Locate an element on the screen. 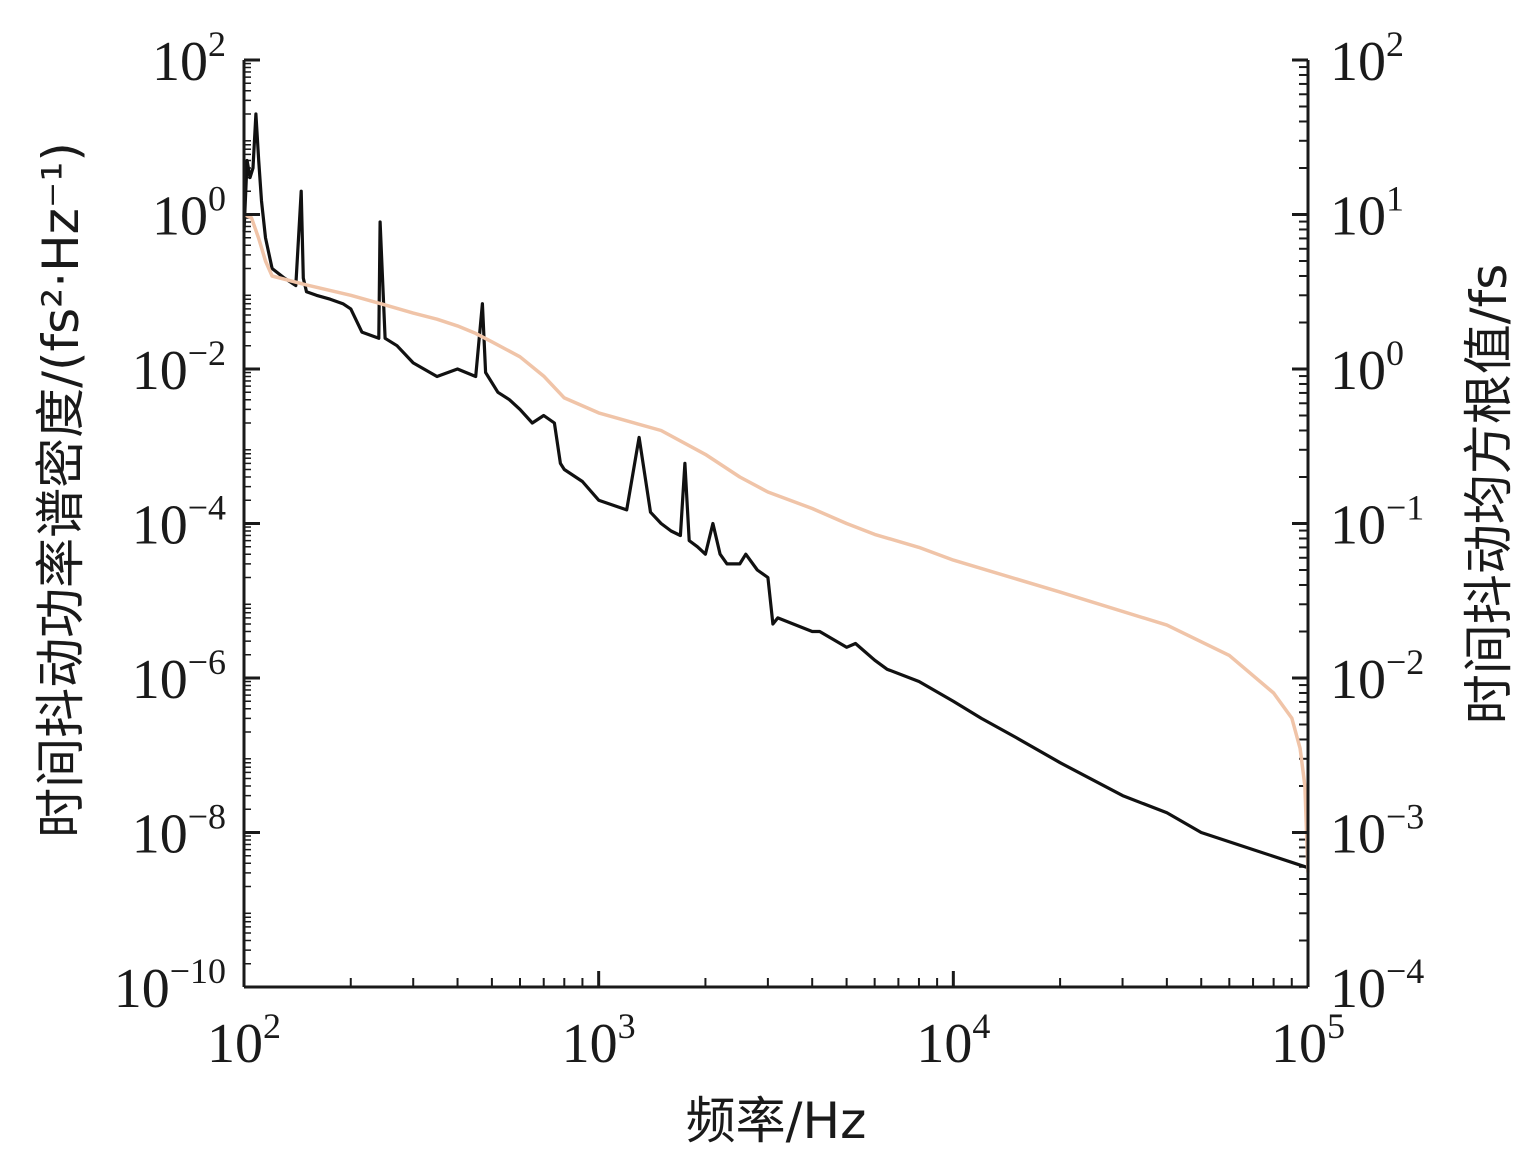  y-axis-label-left: 时间抖动功率谱密度/(fs²·Hz⁻¹) is located at coordinates (61, 490).